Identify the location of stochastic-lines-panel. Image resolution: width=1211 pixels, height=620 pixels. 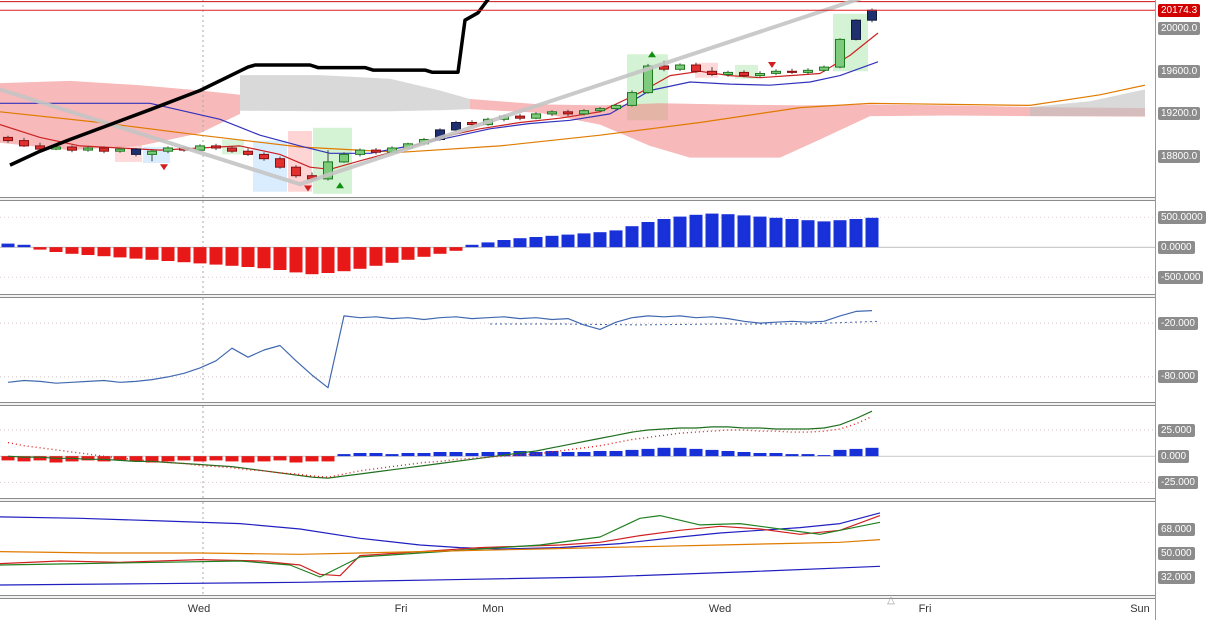
(577, 548).